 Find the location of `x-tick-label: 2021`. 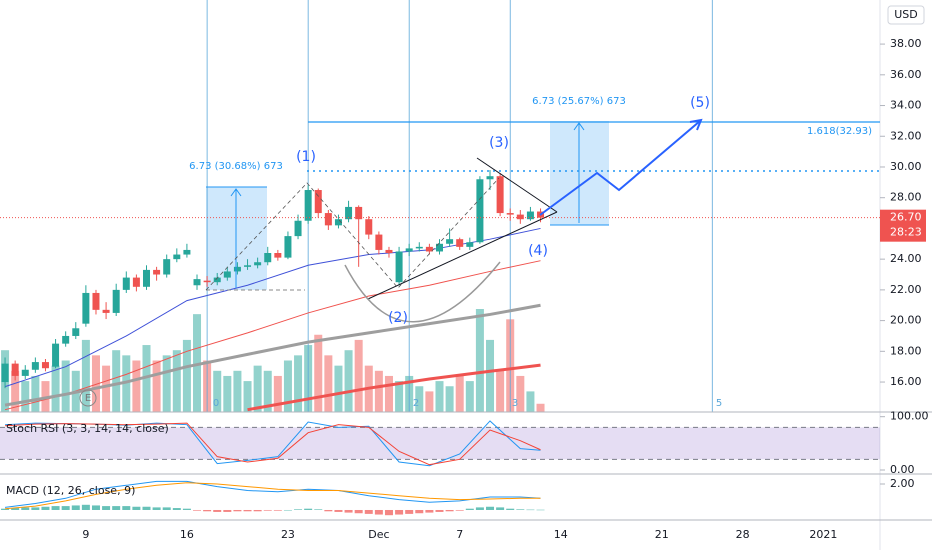

x-tick-label: 2021 is located at coordinates (823, 534).